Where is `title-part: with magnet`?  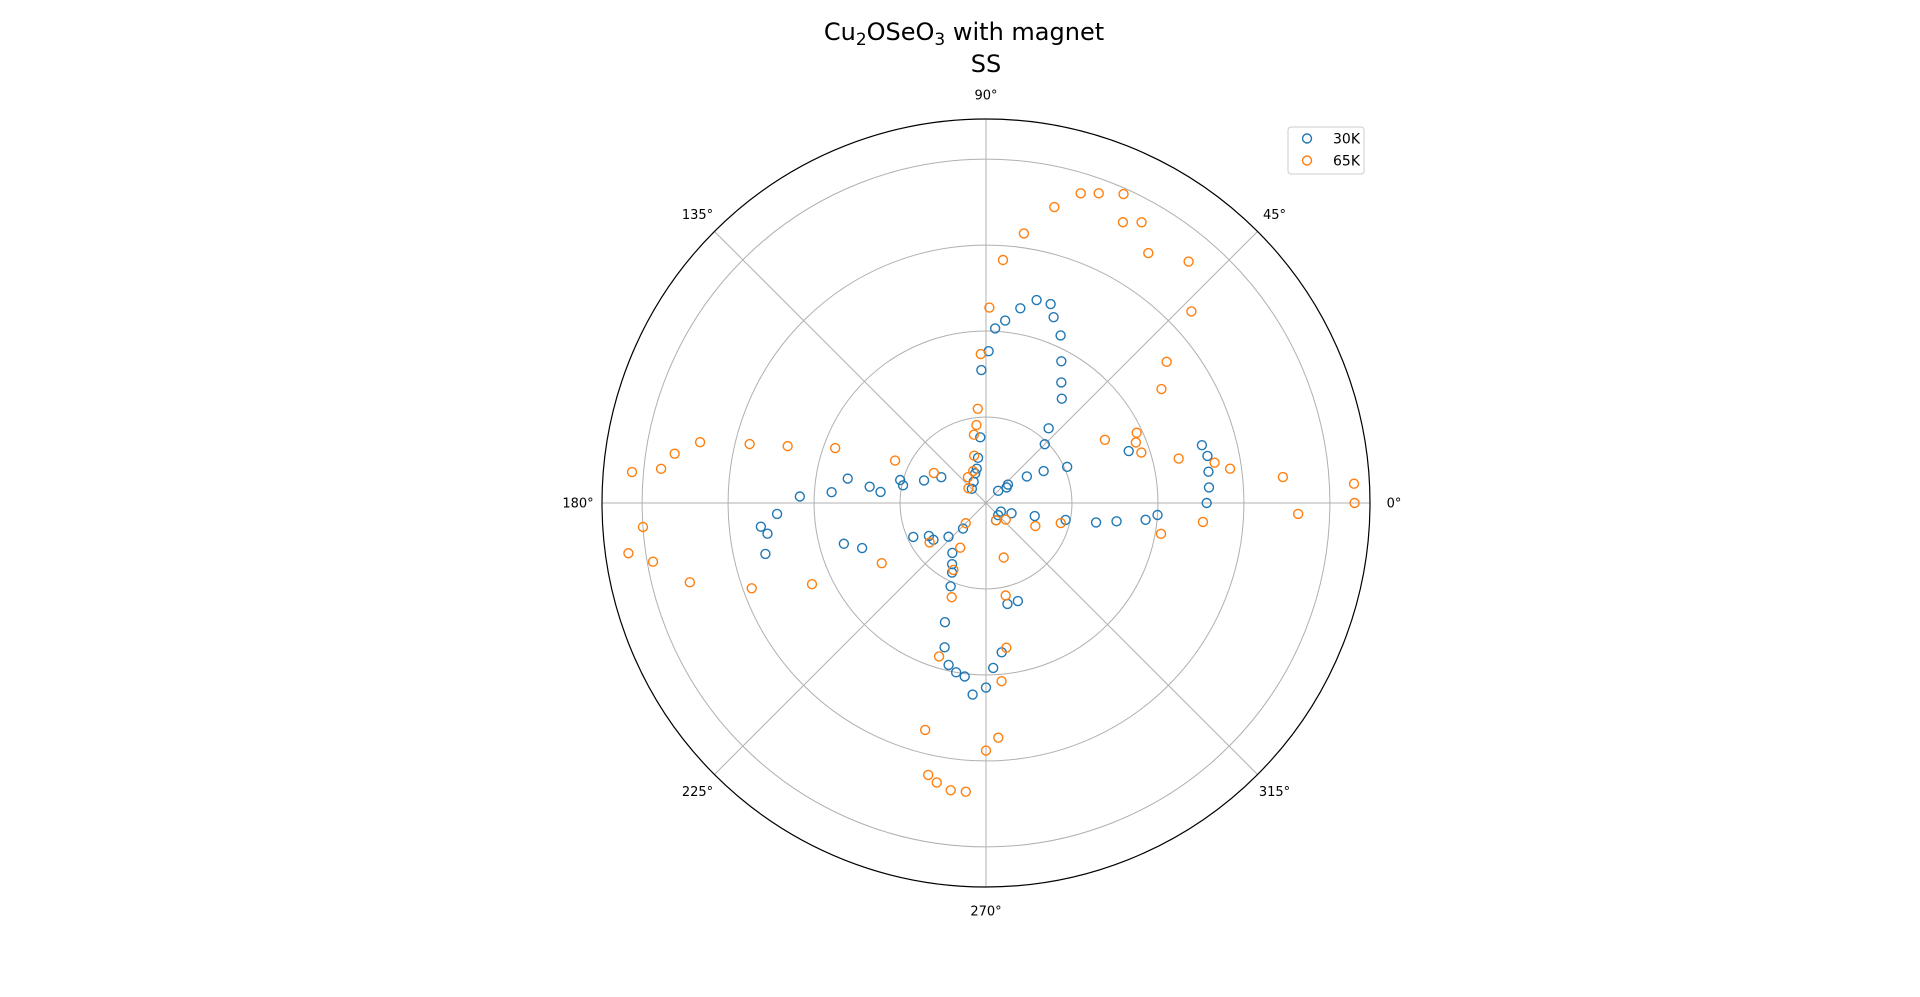 title-part: with magnet is located at coordinates (1024, 32).